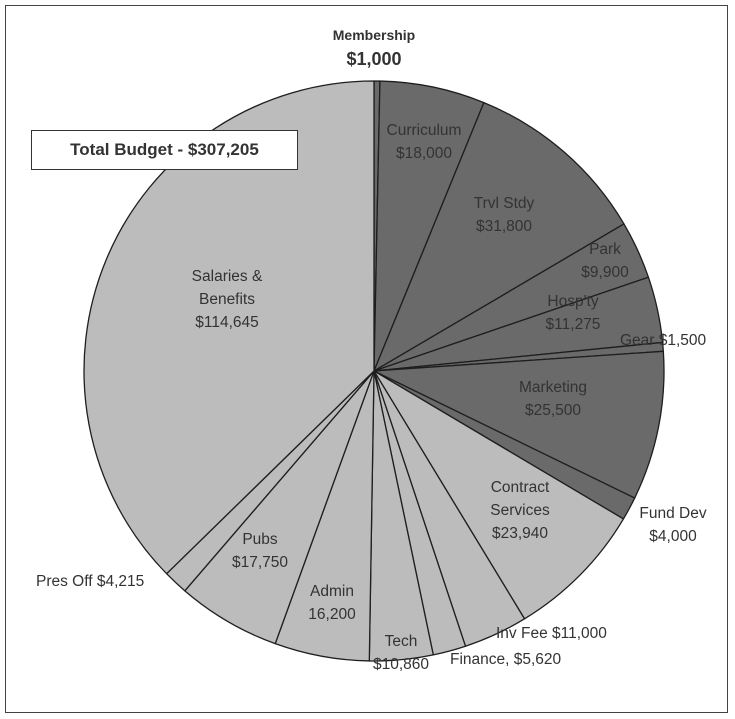 The width and height of the screenshot is (735, 719). Describe the element at coordinates (520, 510) in the screenshot. I see `label-contract-services: Contract Services $23,940` at that location.